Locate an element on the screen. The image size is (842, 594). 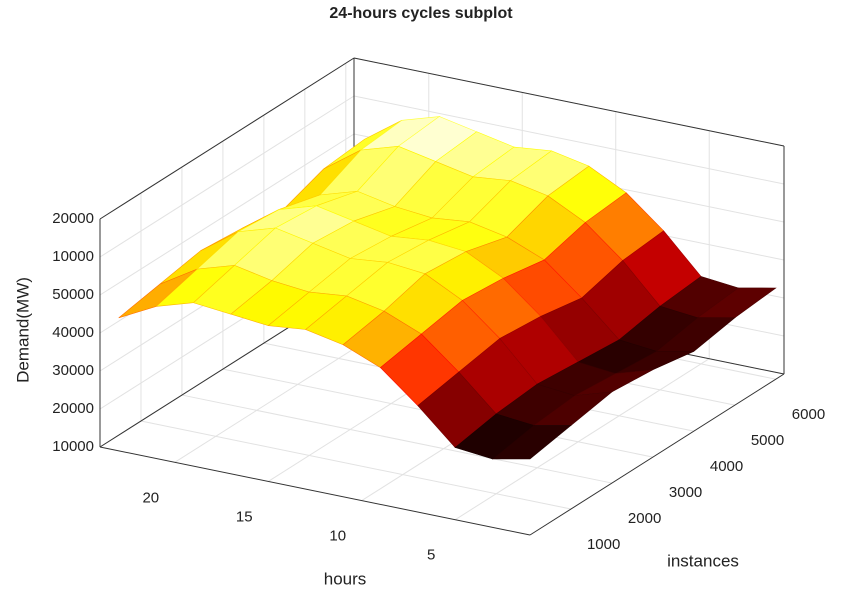
y-tick-label: 1000 is located at coordinates (603, 544).